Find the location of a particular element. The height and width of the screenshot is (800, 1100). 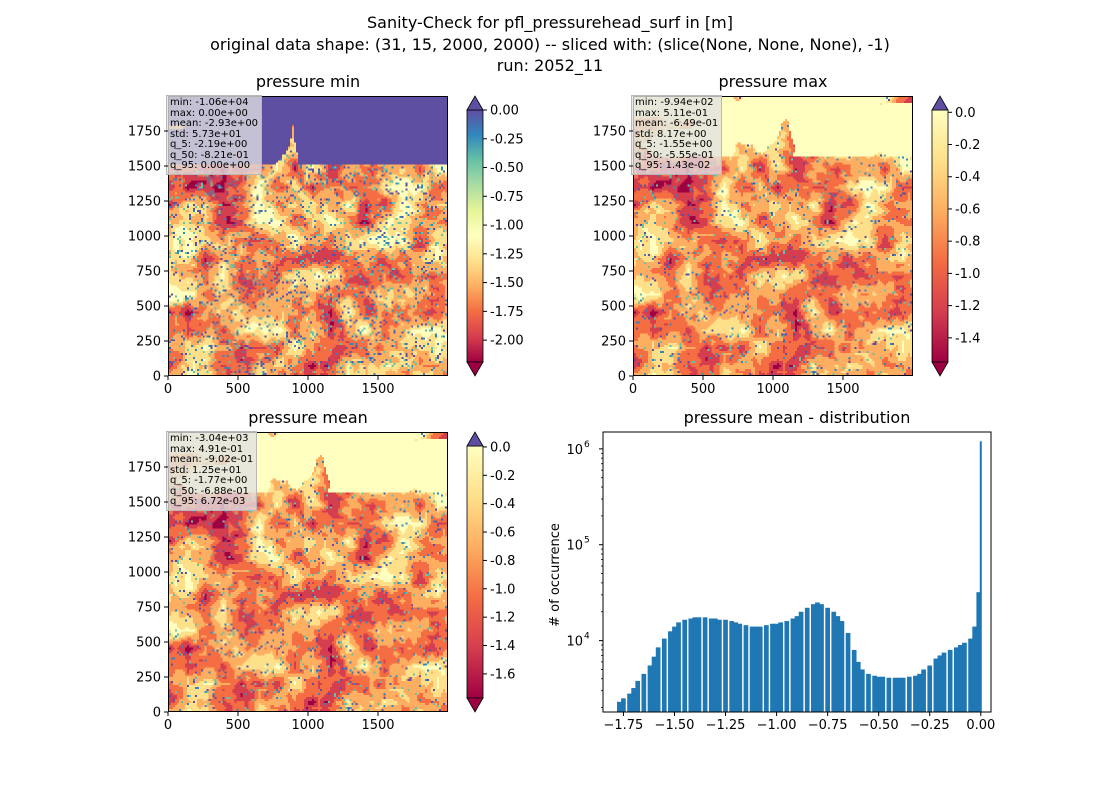

y-axis-label: # of occurrence is located at coordinates (555, 575).